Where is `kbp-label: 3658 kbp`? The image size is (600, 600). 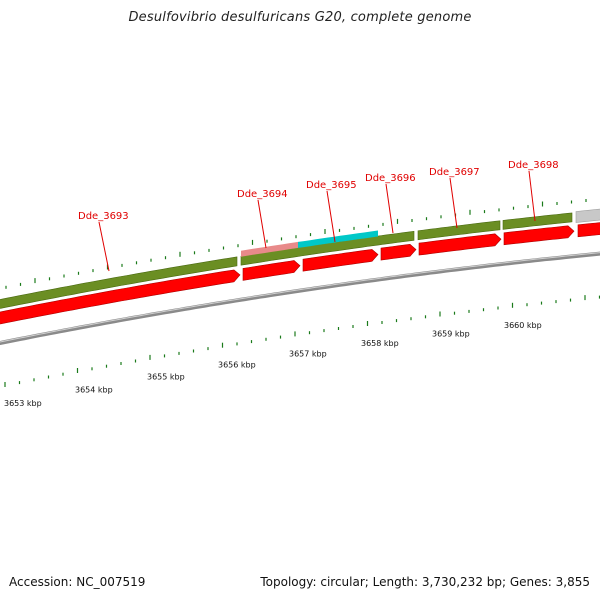 kbp-label: 3658 kbp is located at coordinates (380, 343).